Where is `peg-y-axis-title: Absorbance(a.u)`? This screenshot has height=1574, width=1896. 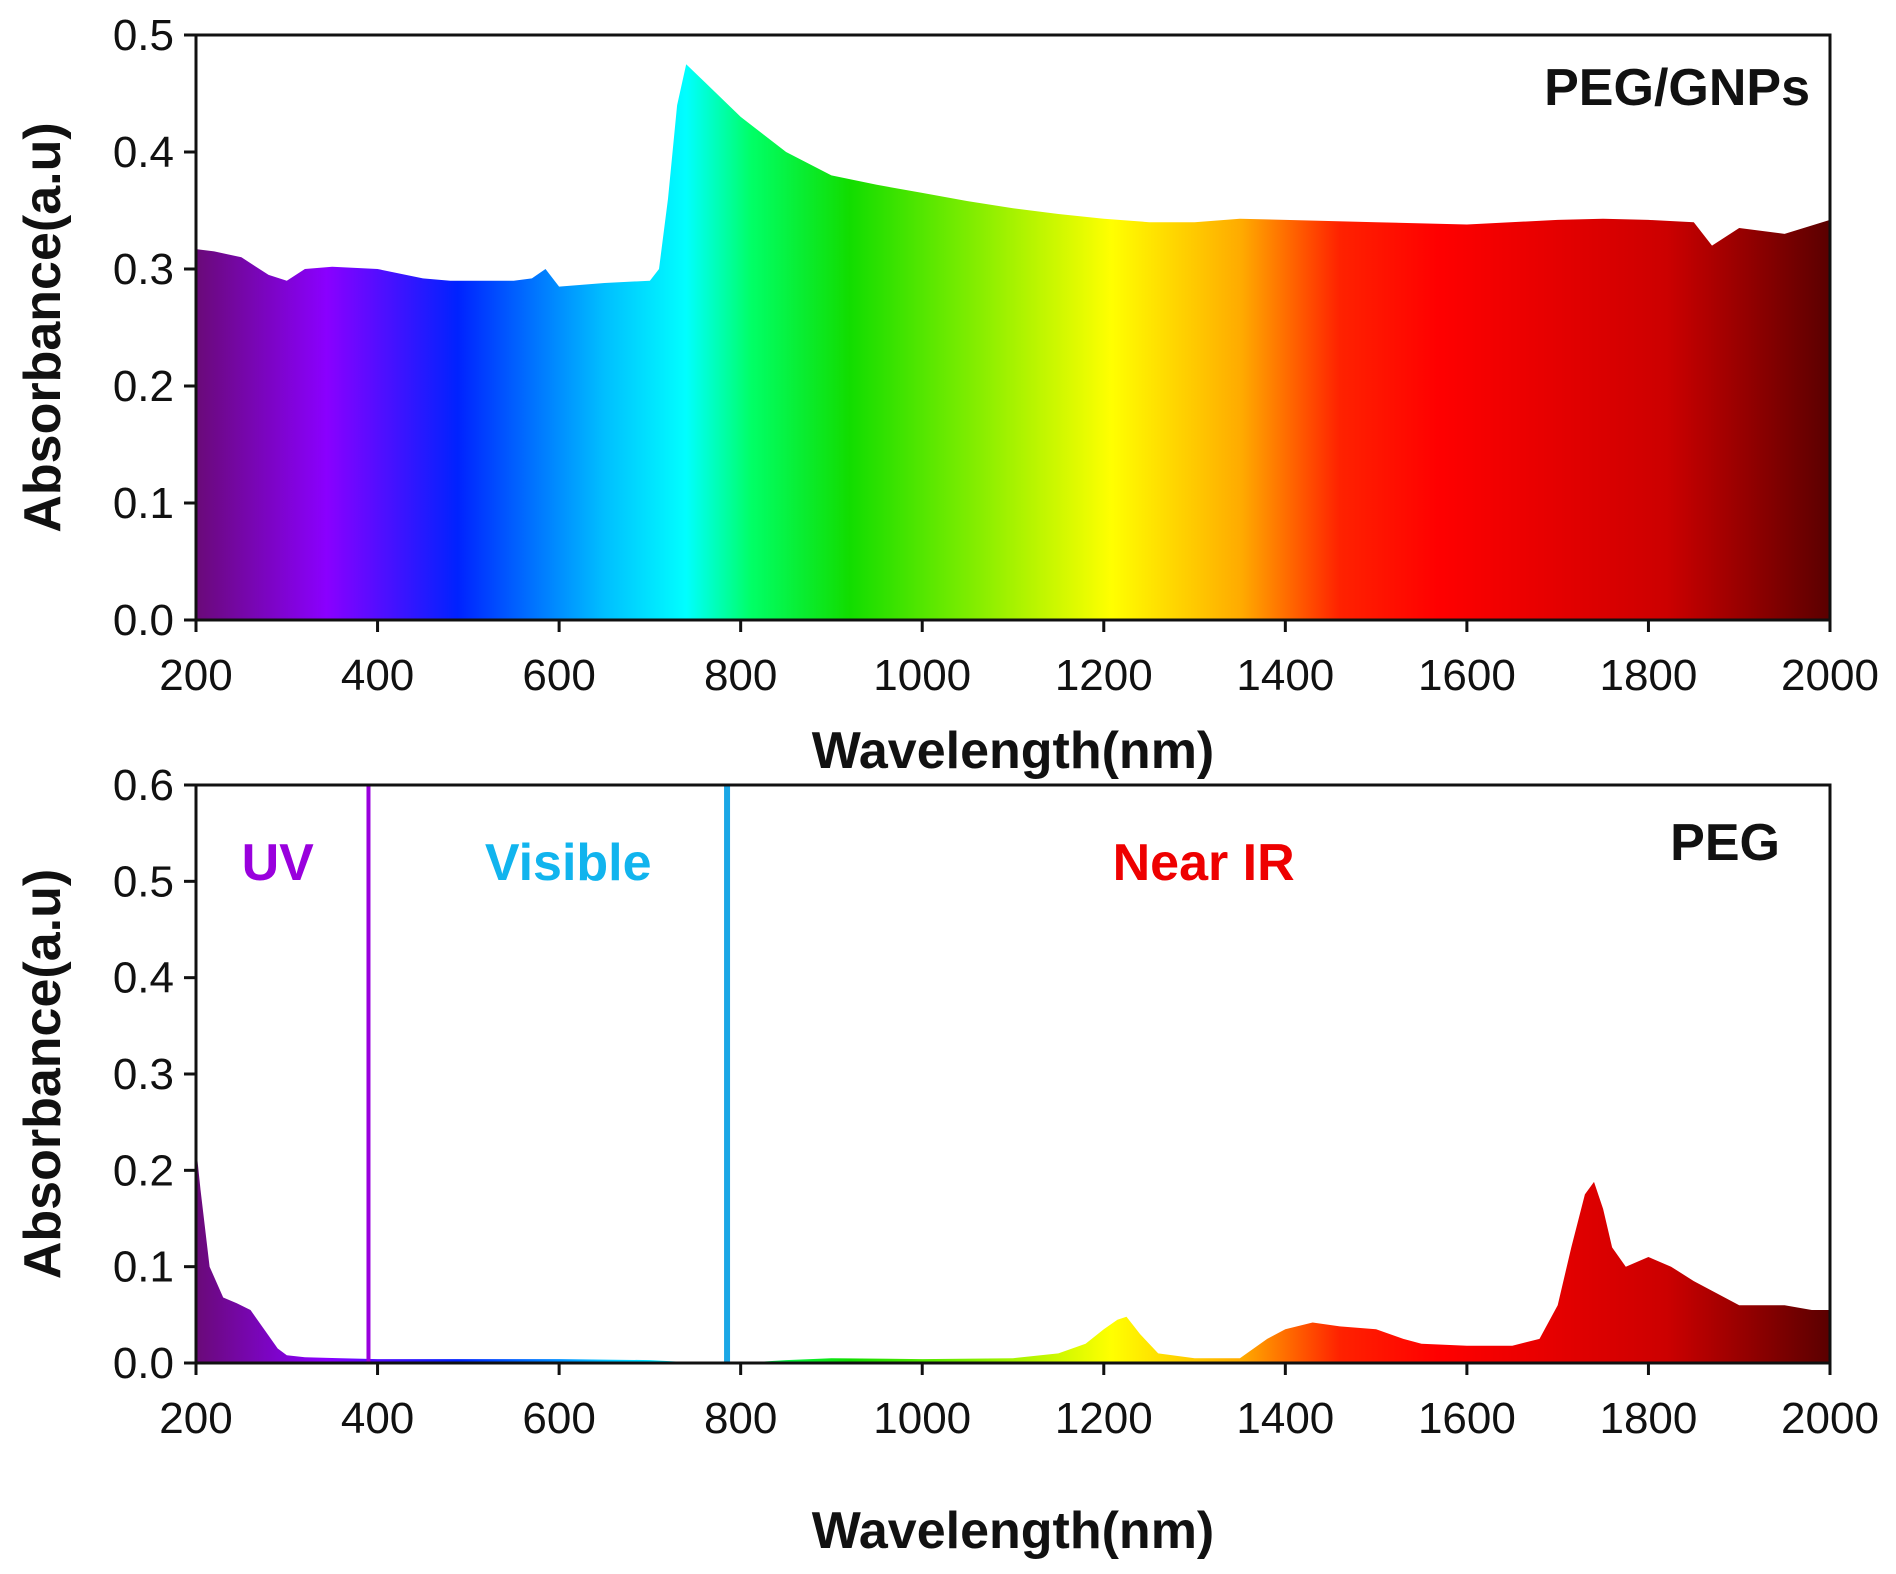 peg-y-axis-title: Absorbance(a.u) is located at coordinates (43, 1074).